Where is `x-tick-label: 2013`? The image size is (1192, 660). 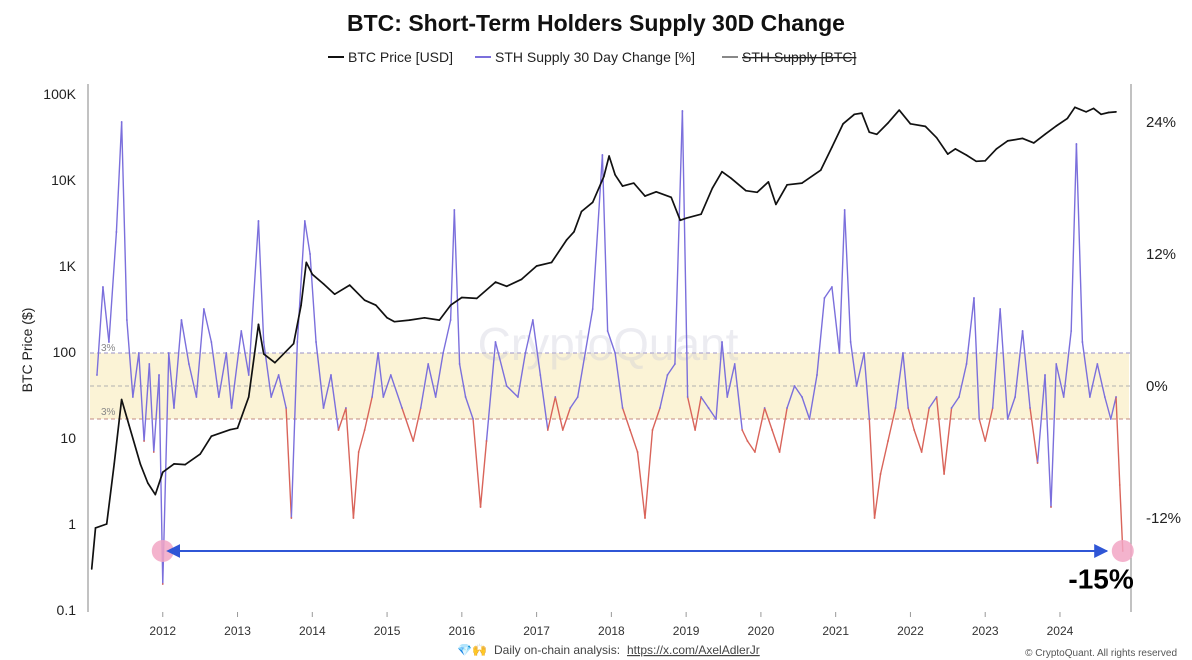 x-tick-label: 2013 is located at coordinates (237, 631).